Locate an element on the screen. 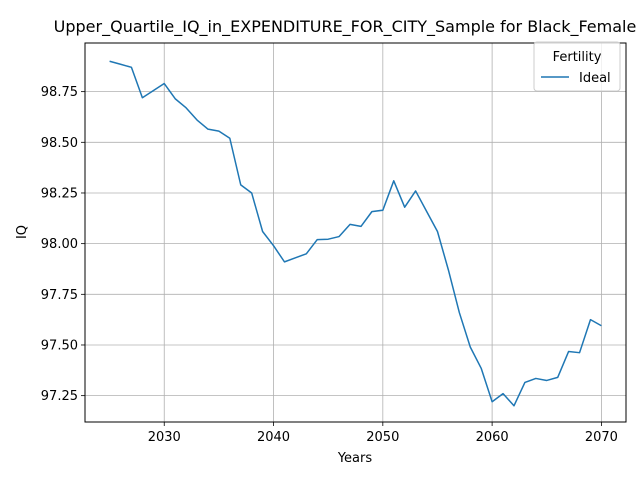 This screenshot has width=640, height=480. y-axis: 97.25 97.50 97.75 98.00 98.25 98.50 98.75 is located at coordinates (63, 244).